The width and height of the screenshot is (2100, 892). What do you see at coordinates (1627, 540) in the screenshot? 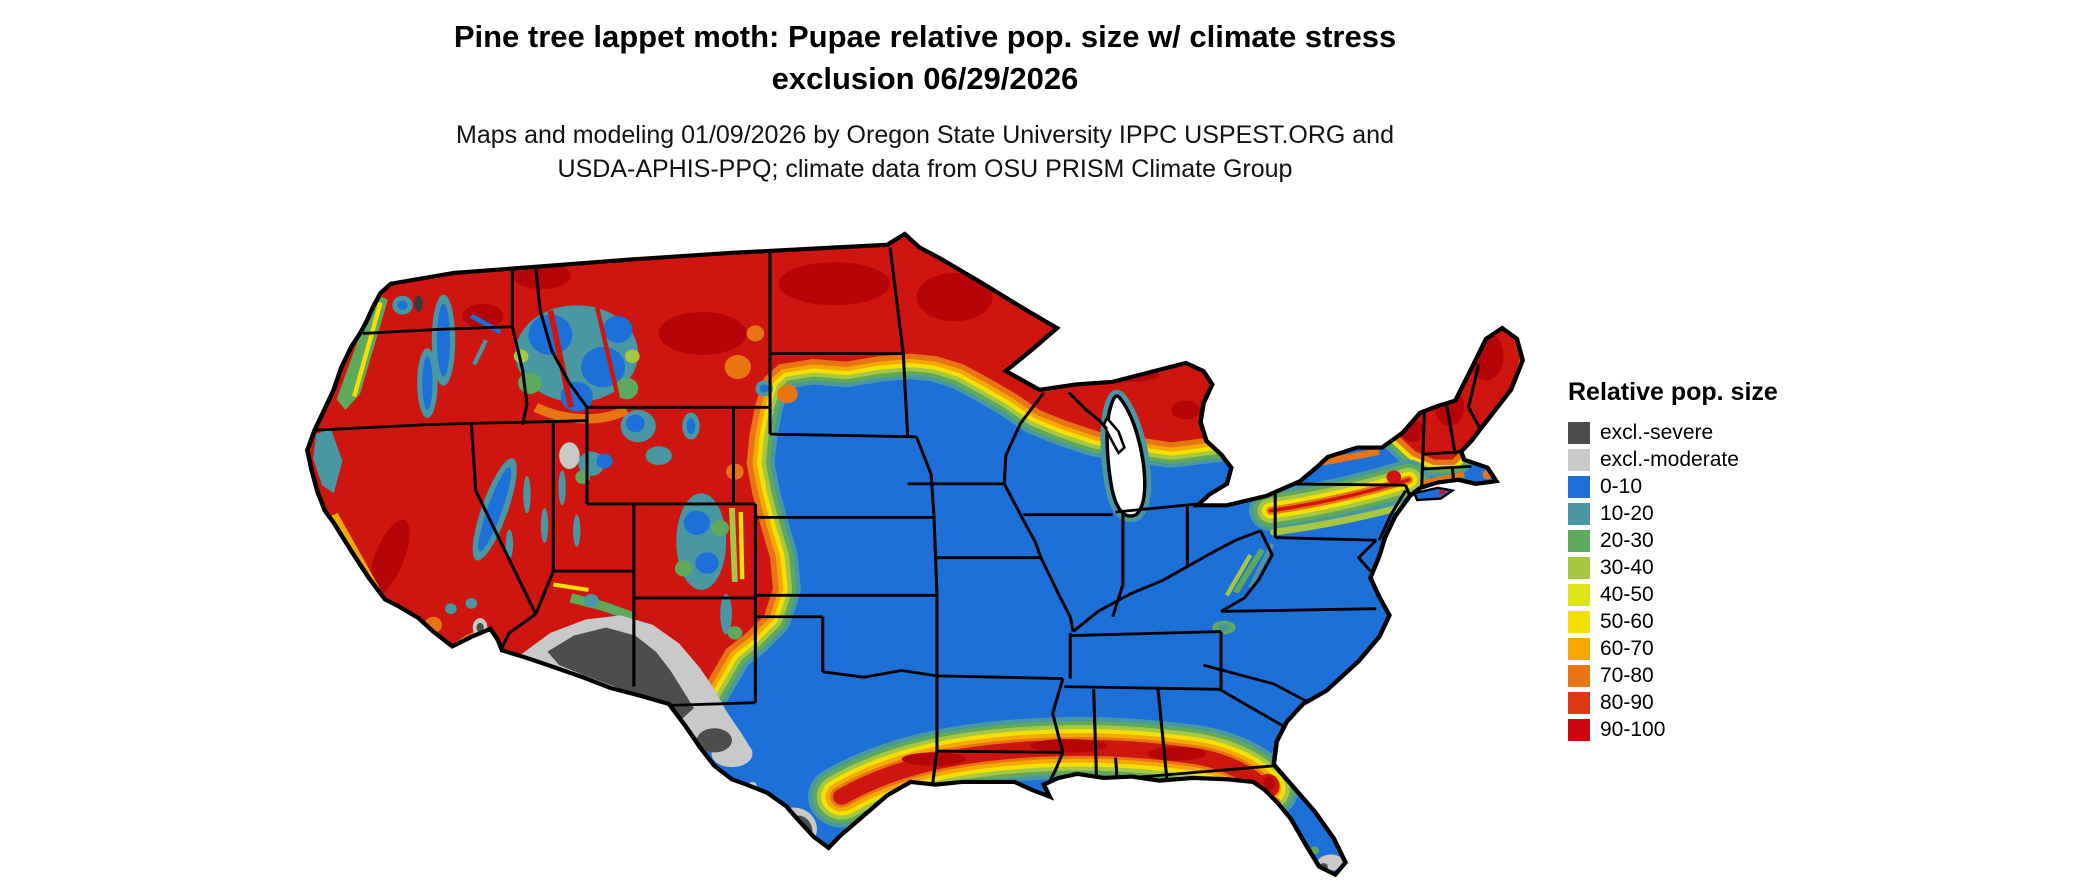
I see `legend-label: 20-30` at bounding box center [1627, 540].